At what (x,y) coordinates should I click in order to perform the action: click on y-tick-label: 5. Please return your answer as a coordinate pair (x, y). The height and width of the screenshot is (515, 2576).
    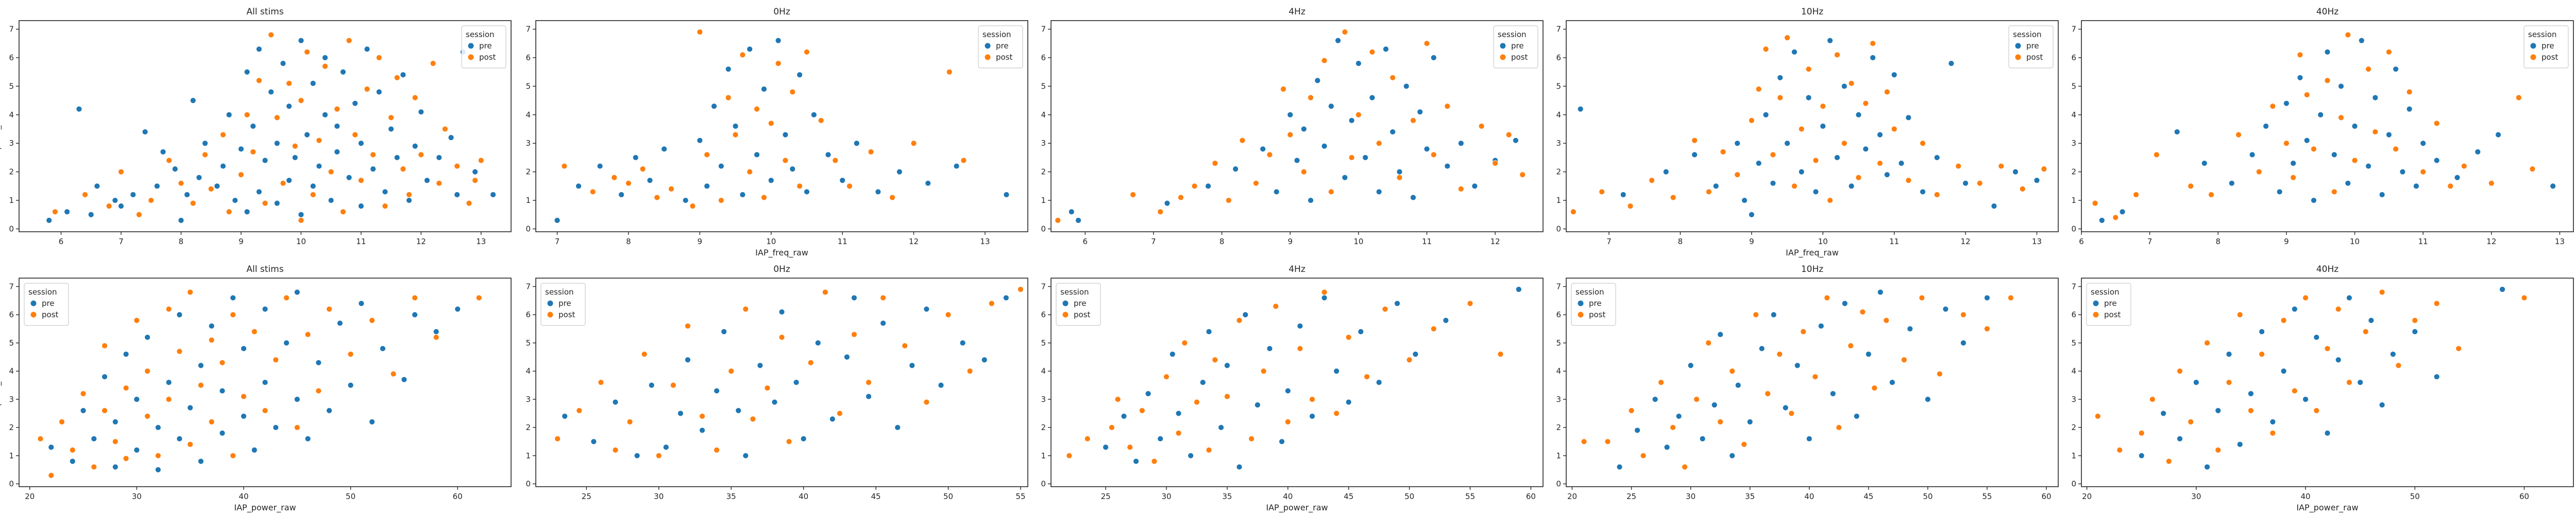
    Looking at the image, I should click on (529, 86).